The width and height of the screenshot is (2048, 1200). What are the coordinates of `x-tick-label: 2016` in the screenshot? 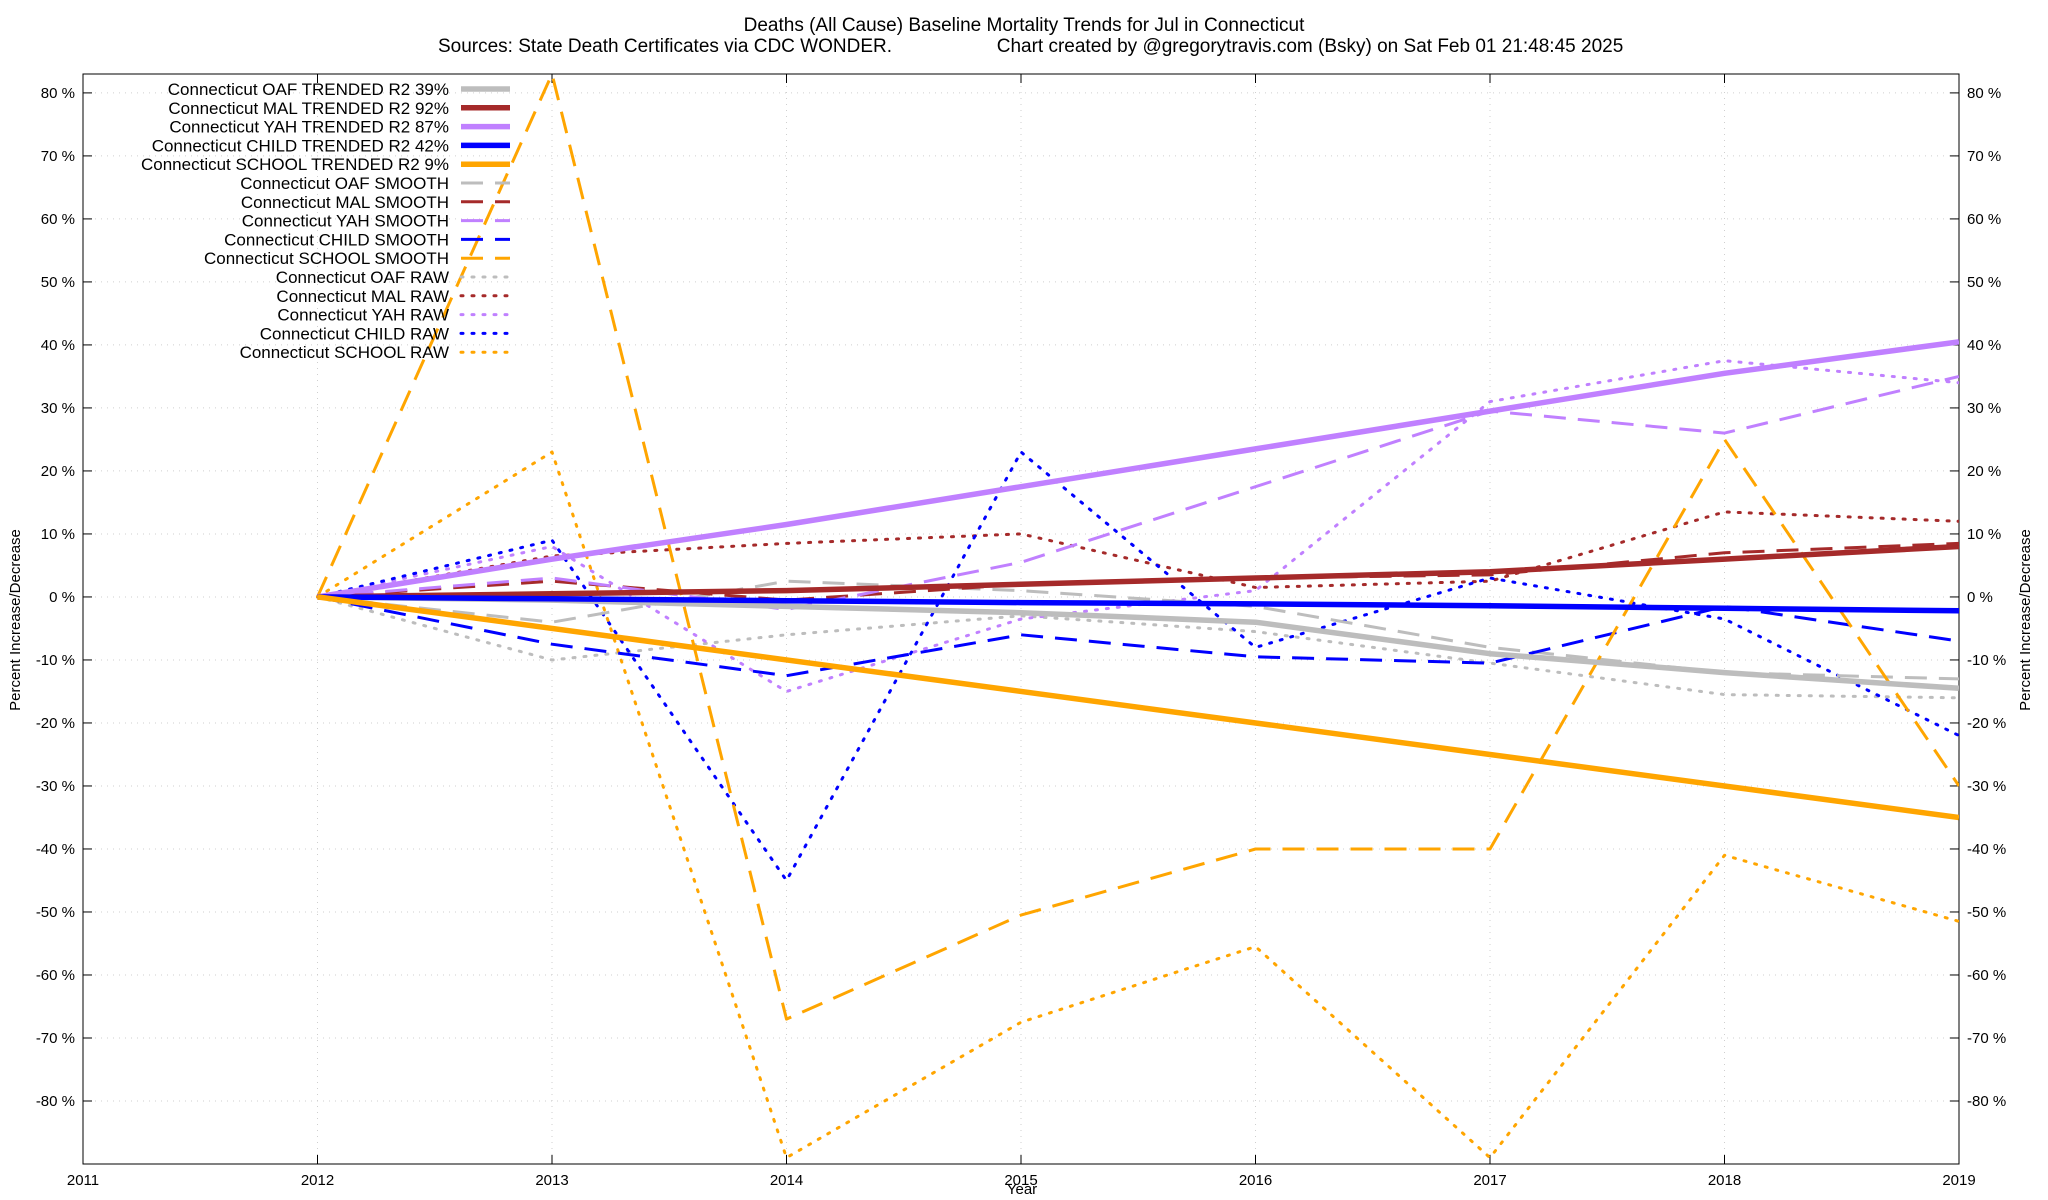 It's located at (1255, 1180).